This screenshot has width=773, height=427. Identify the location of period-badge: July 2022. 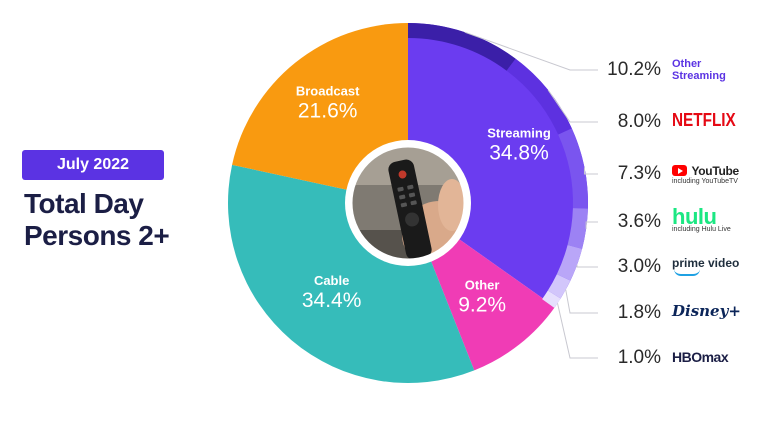
(93, 165).